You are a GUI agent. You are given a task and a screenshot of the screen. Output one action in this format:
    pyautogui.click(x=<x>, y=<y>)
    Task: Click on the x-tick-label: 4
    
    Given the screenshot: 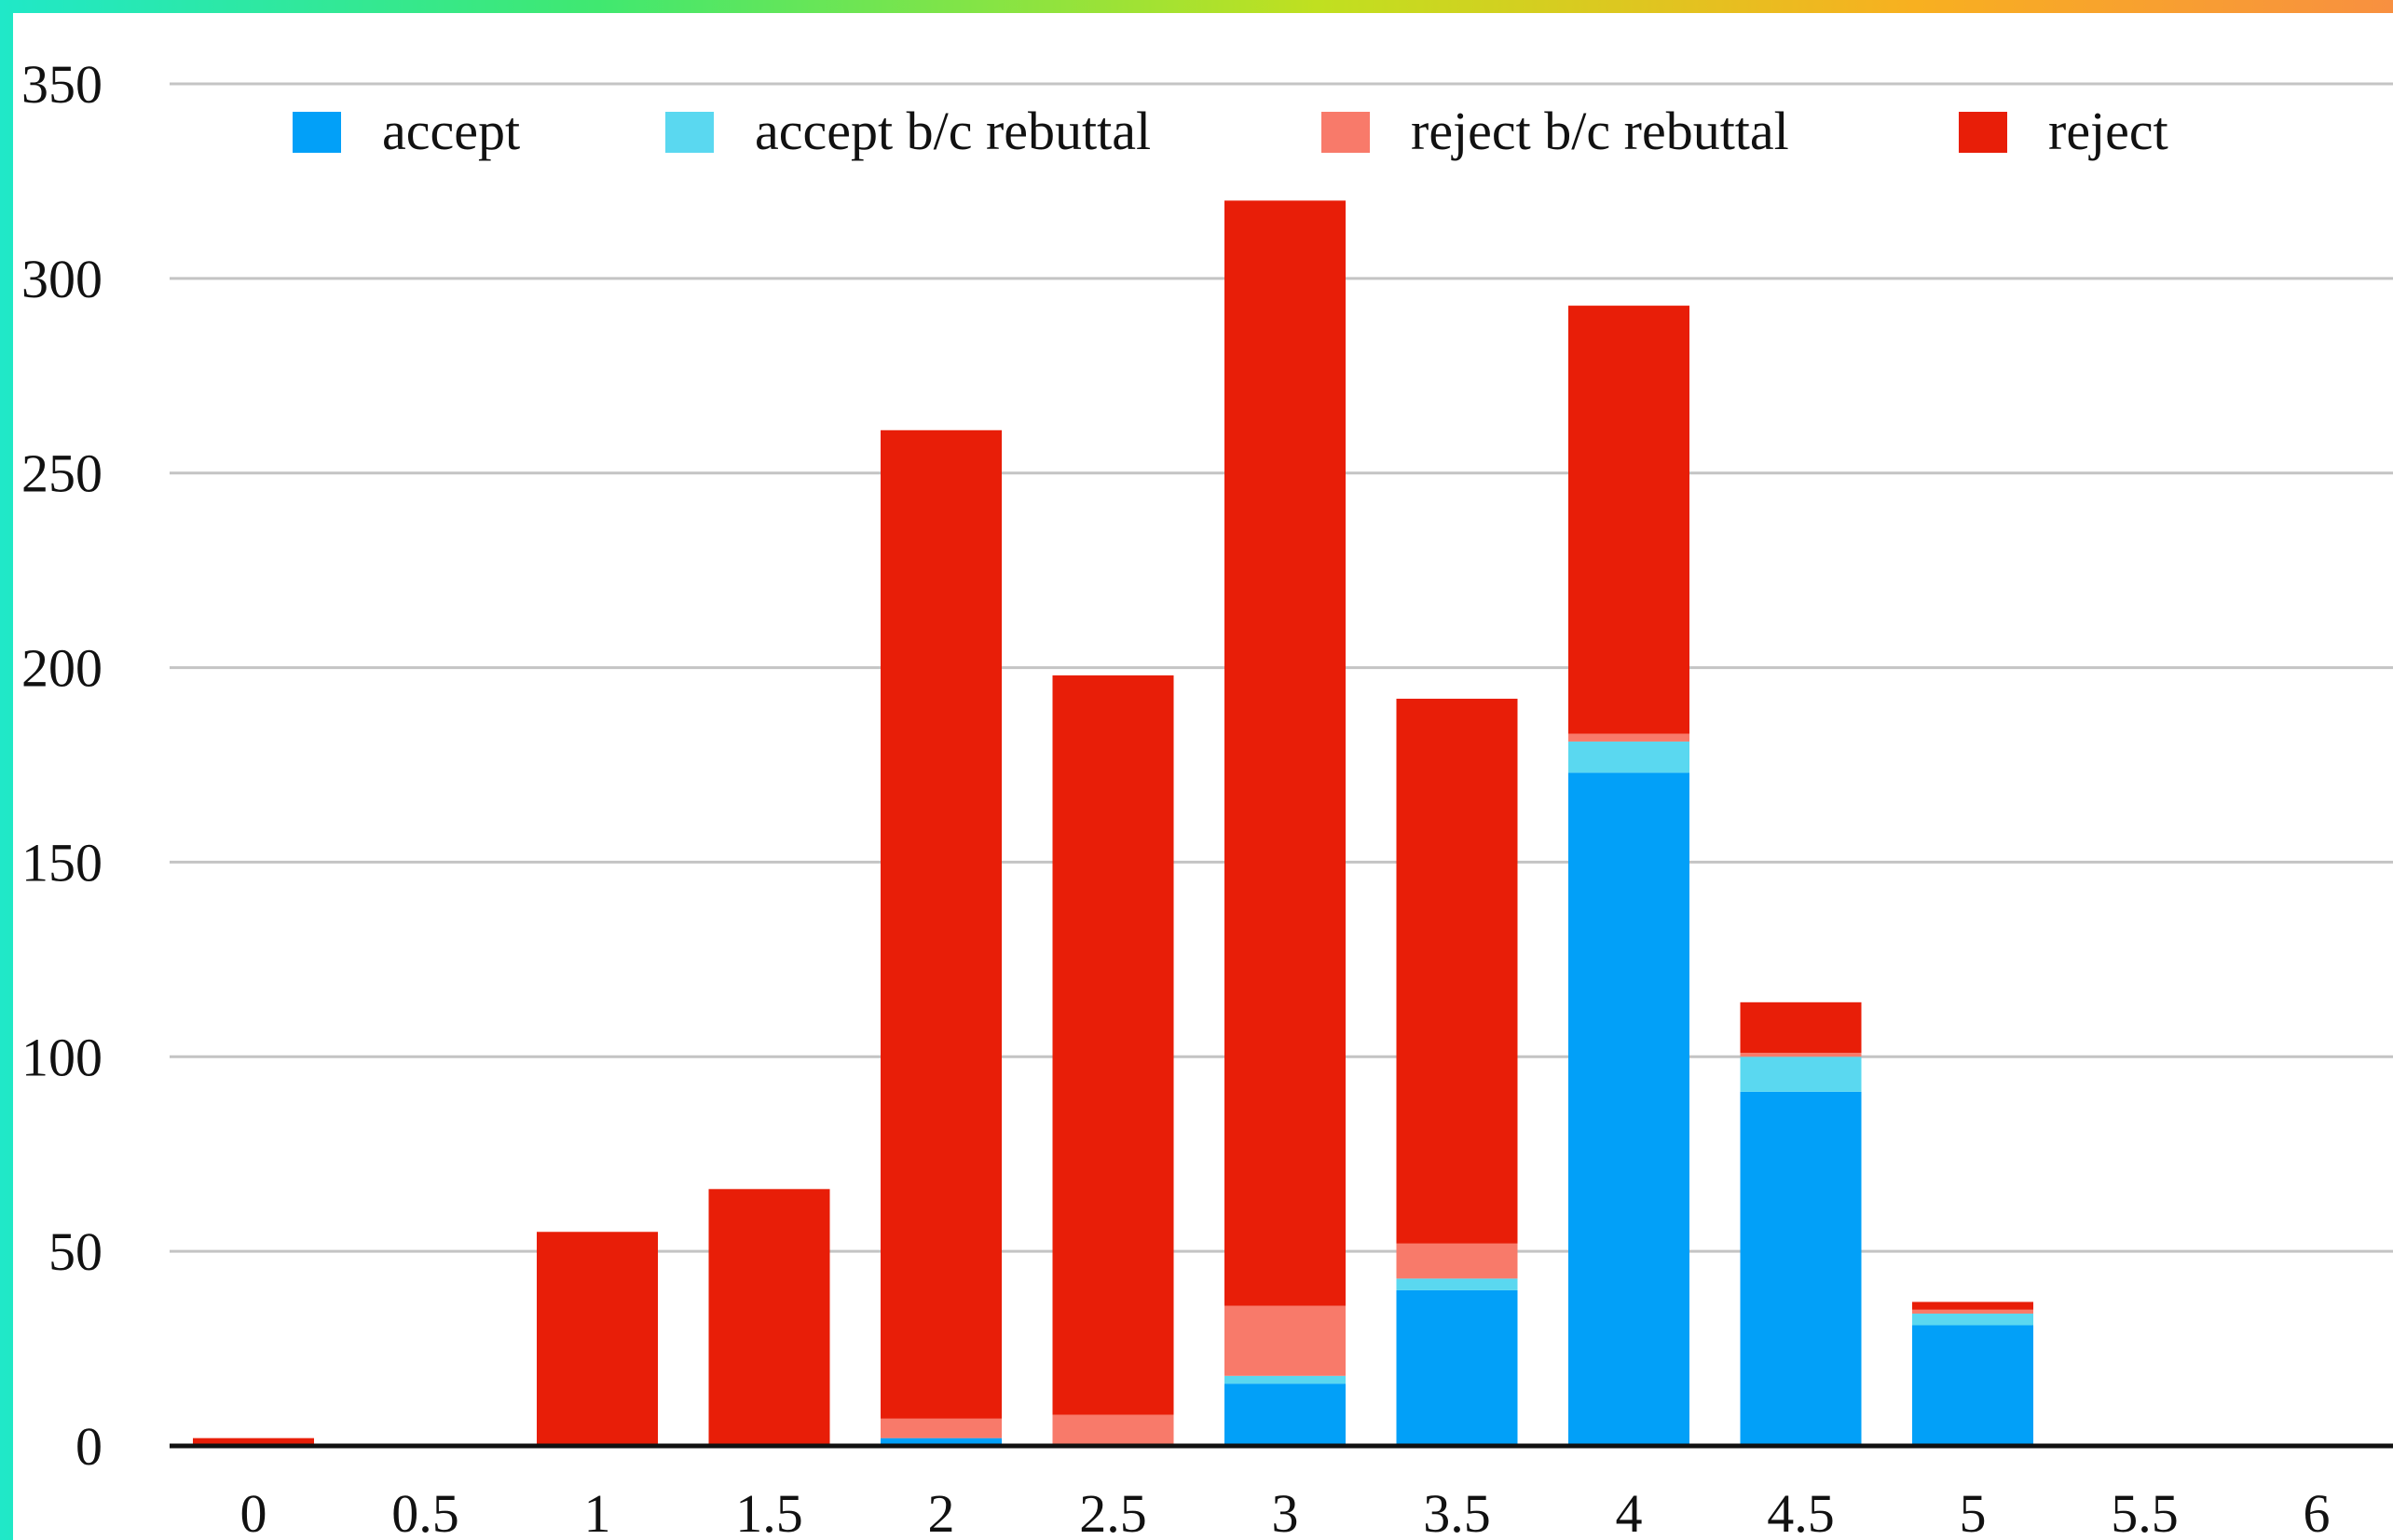 What is the action you would take?
    pyautogui.click(x=1629, y=1511)
    